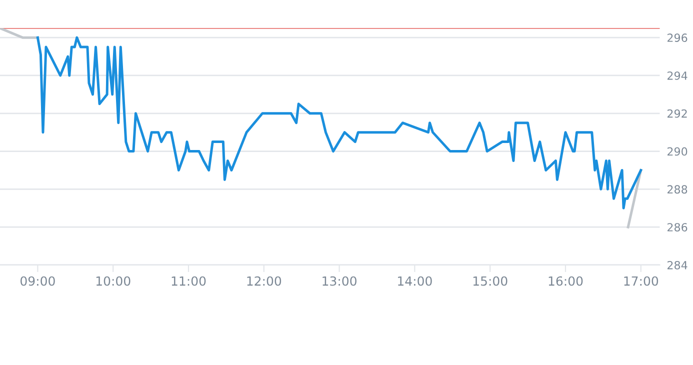  I want to click on y-tick-label: 284, so click(677, 265).